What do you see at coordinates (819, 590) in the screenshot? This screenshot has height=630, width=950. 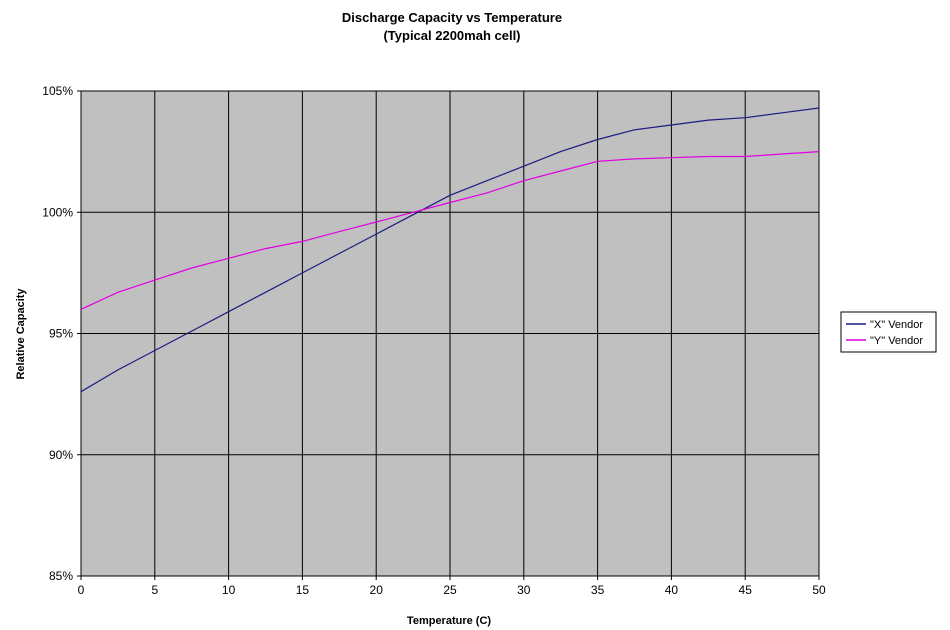 I see `x-tick-label-10: 50` at bounding box center [819, 590].